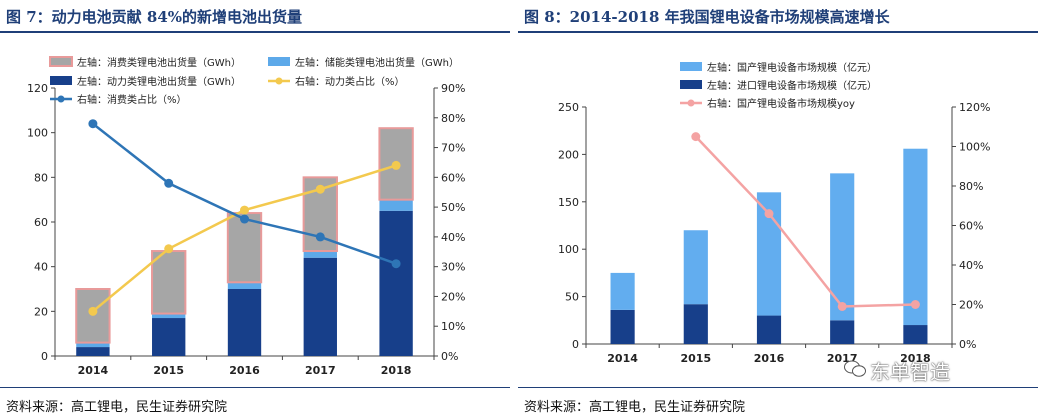  I want to click on left-y-tick-label: 40, so click(41, 267).